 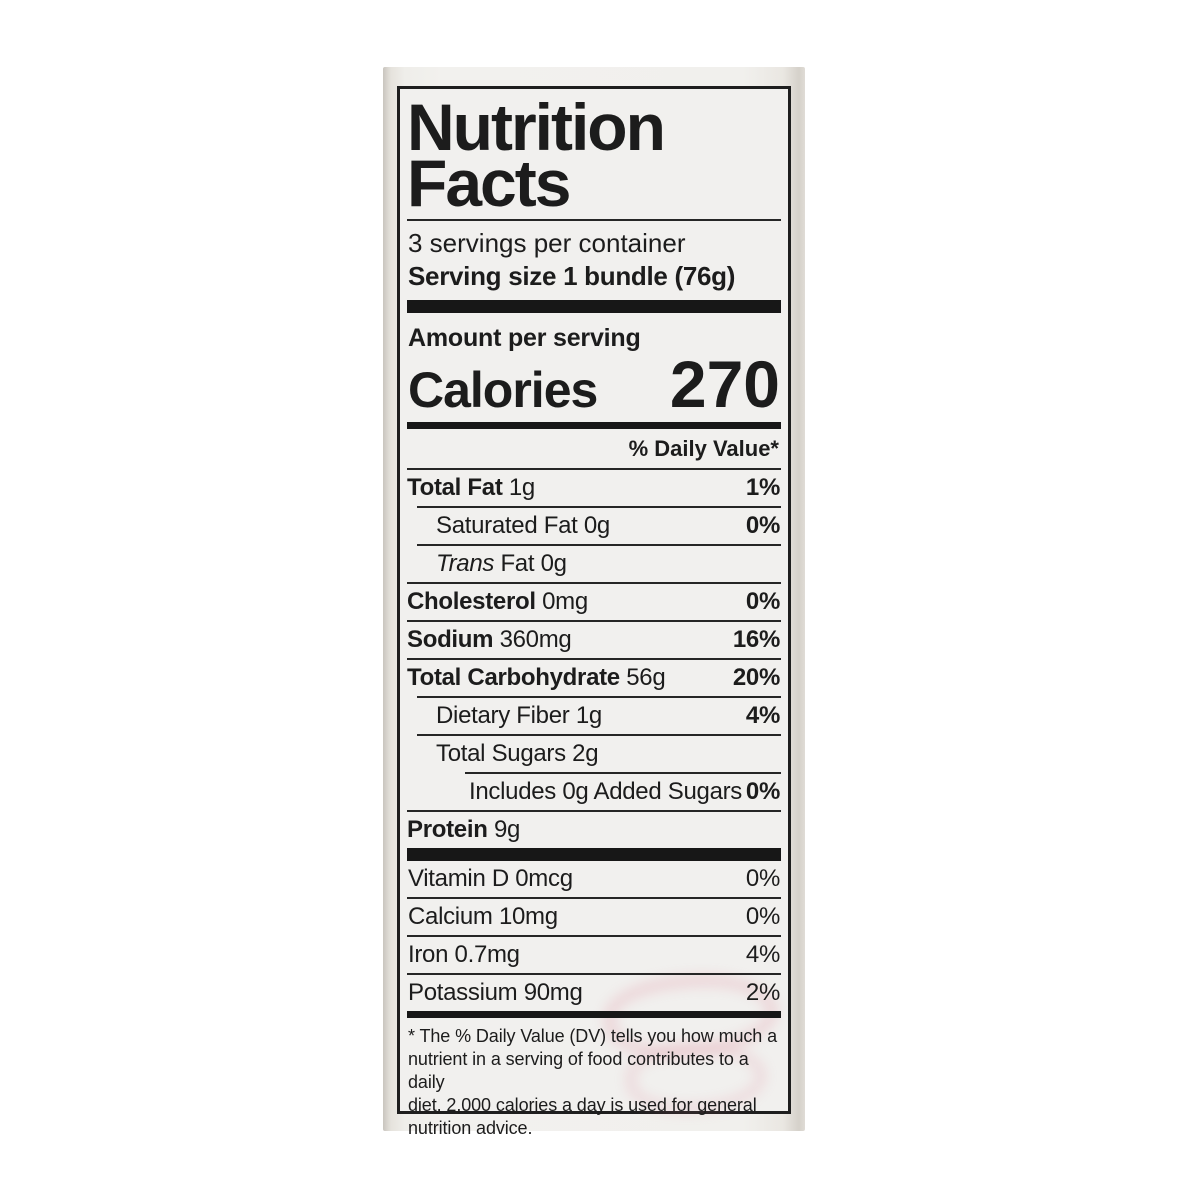 I want to click on calories-label: Calories, so click(x=503, y=390).